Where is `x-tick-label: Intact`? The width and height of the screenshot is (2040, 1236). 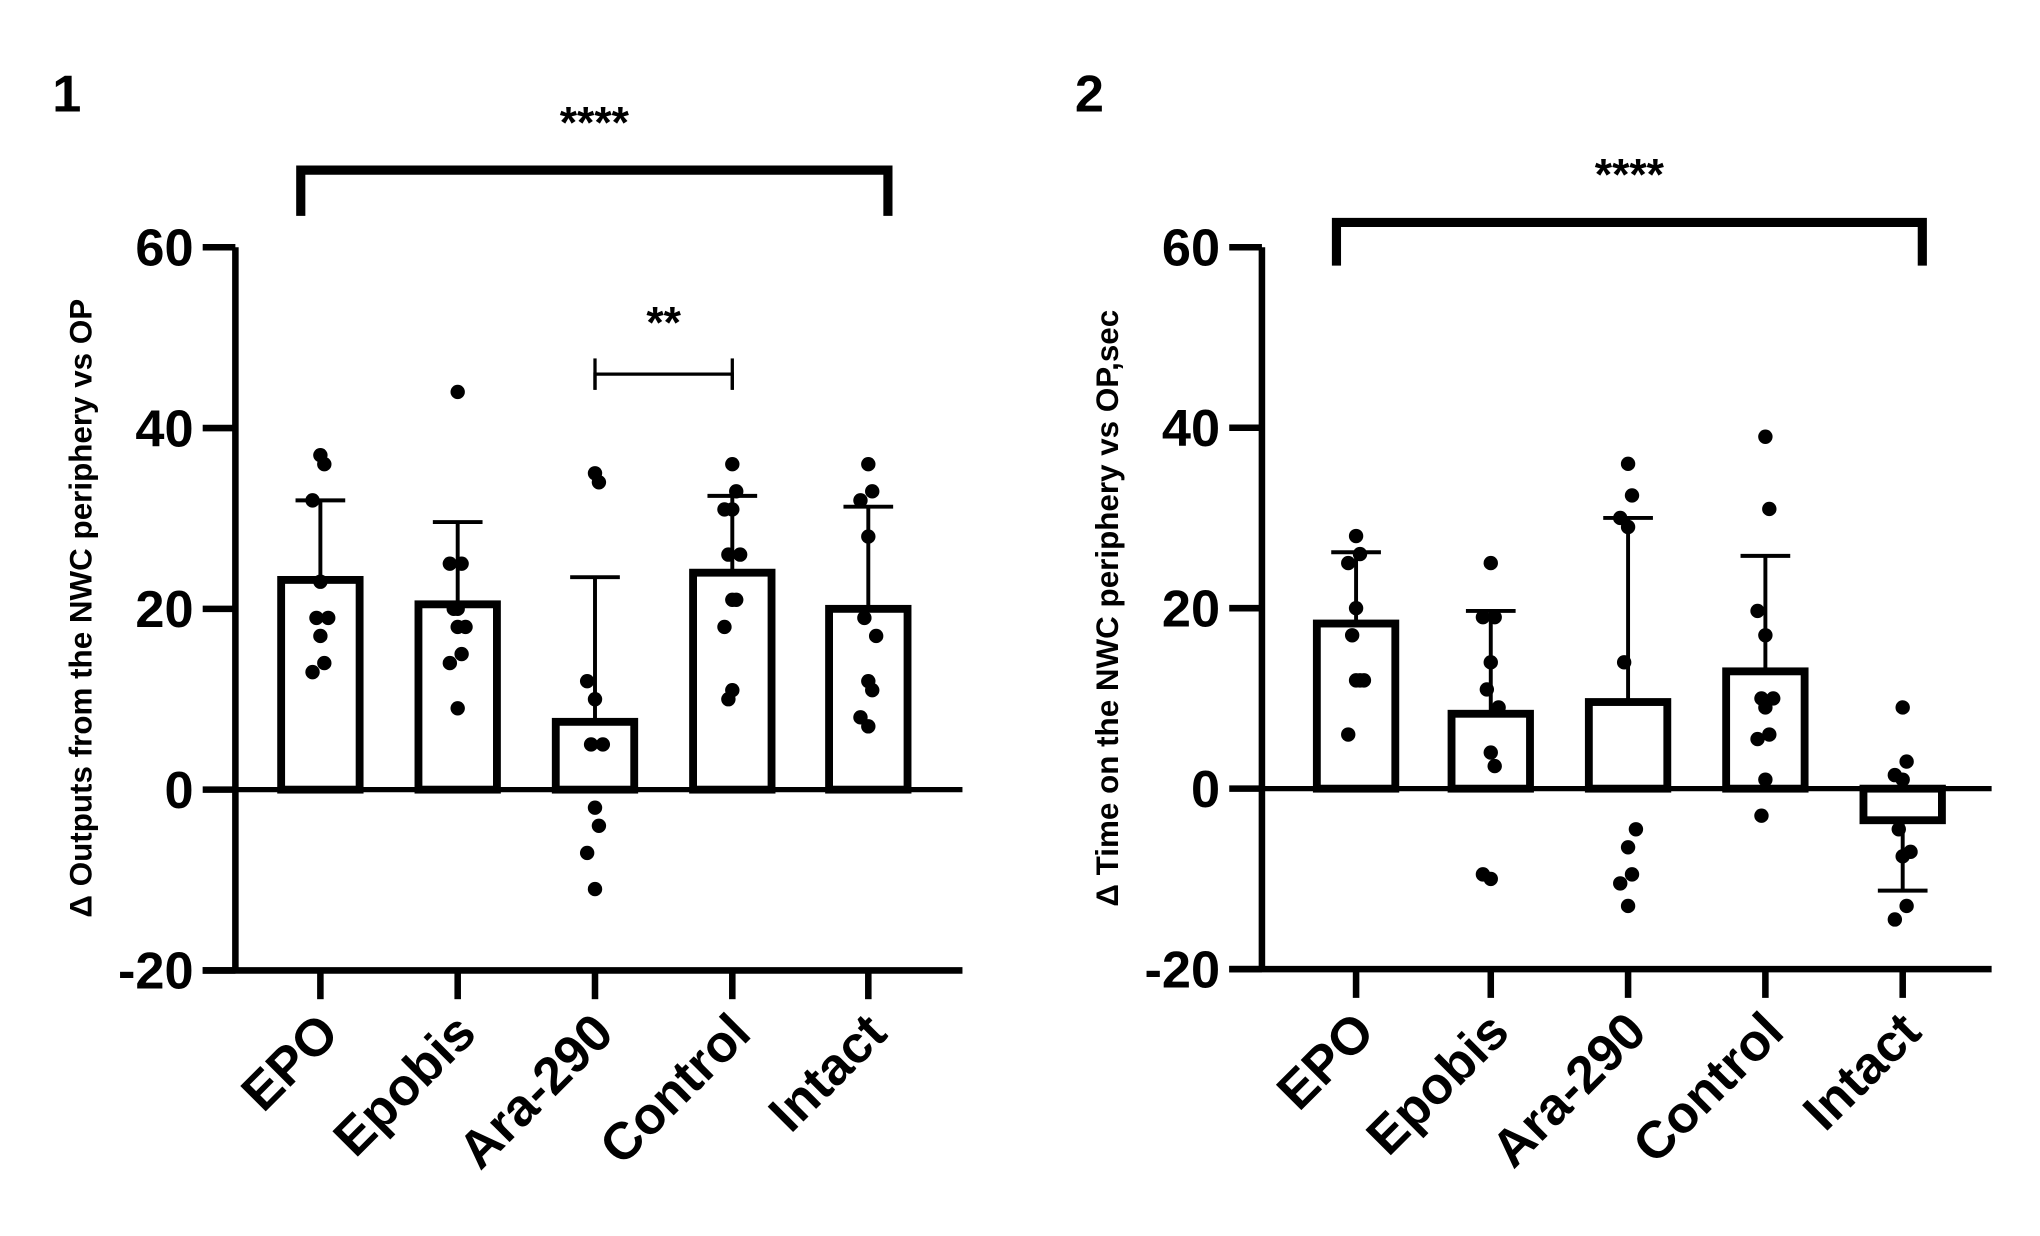
x-tick-label: Intact is located at coordinates (1862, 1072).